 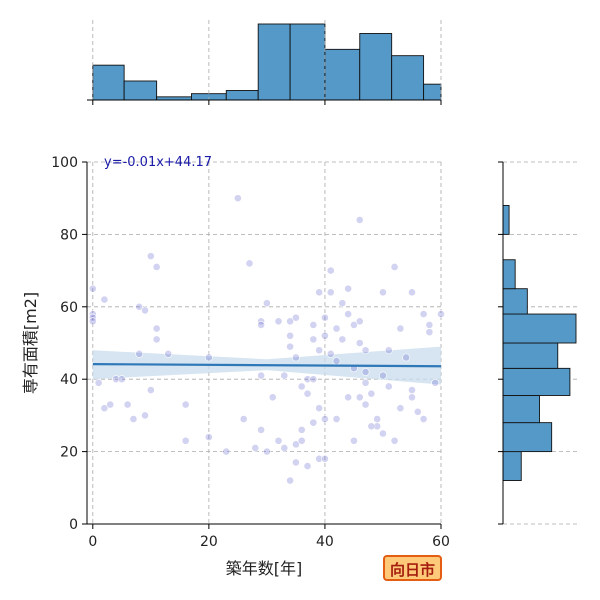 I want to click on y-tick-label: 80, so click(x=69, y=235).